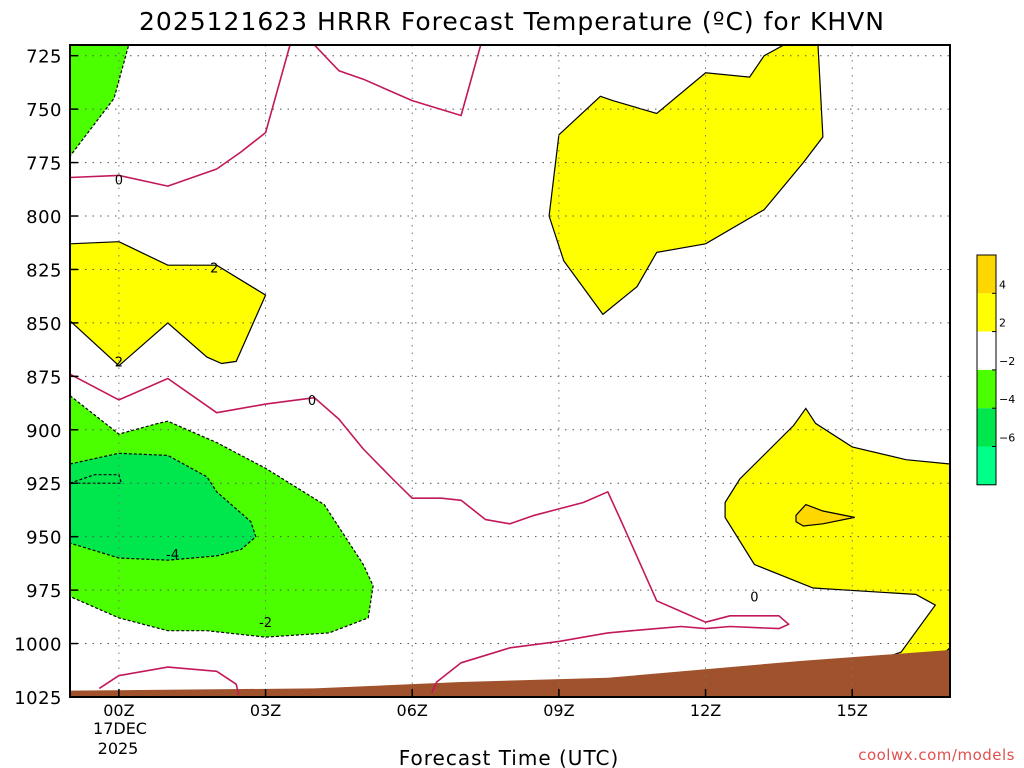  Describe the element at coordinates (754, 598) in the screenshot. I see `contour-label-6: 0` at that location.